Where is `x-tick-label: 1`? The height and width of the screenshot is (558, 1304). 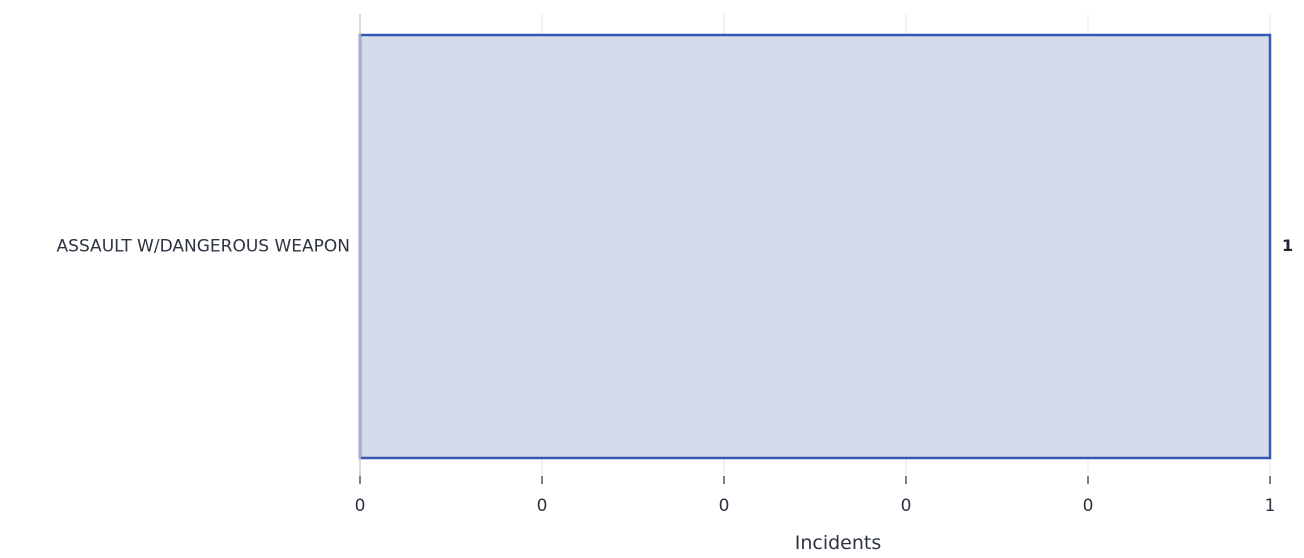
x-tick-label: 1 is located at coordinates (1270, 506).